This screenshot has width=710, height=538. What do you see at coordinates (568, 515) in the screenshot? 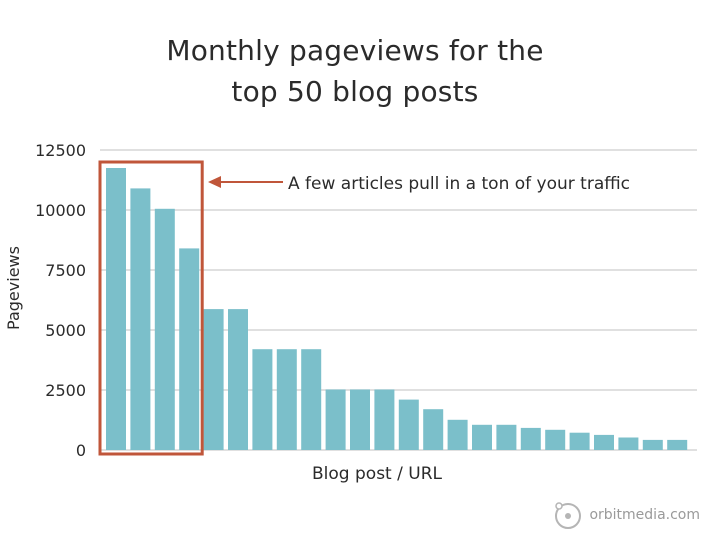
I see `orbit-logo-icon` at bounding box center [568, 515].